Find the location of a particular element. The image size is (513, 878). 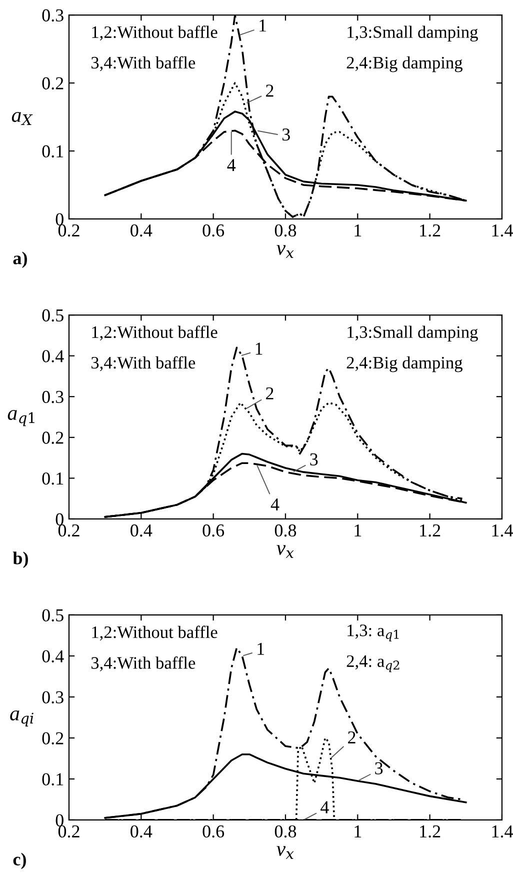

y-axis-title: a$_{q1}$ is located at coordinates (21, 418).